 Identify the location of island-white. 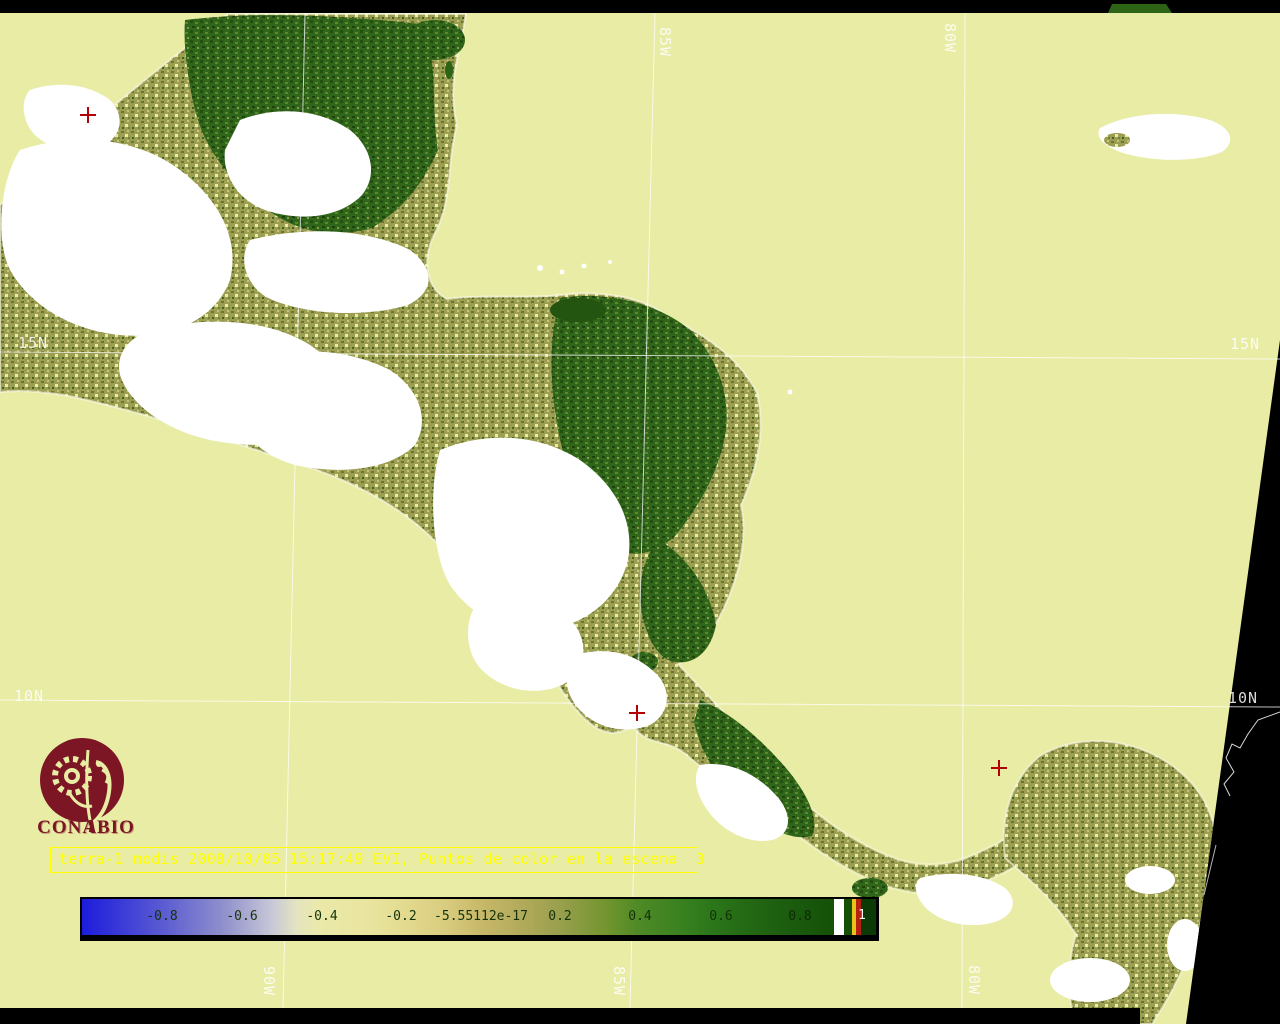
(1164, 136).